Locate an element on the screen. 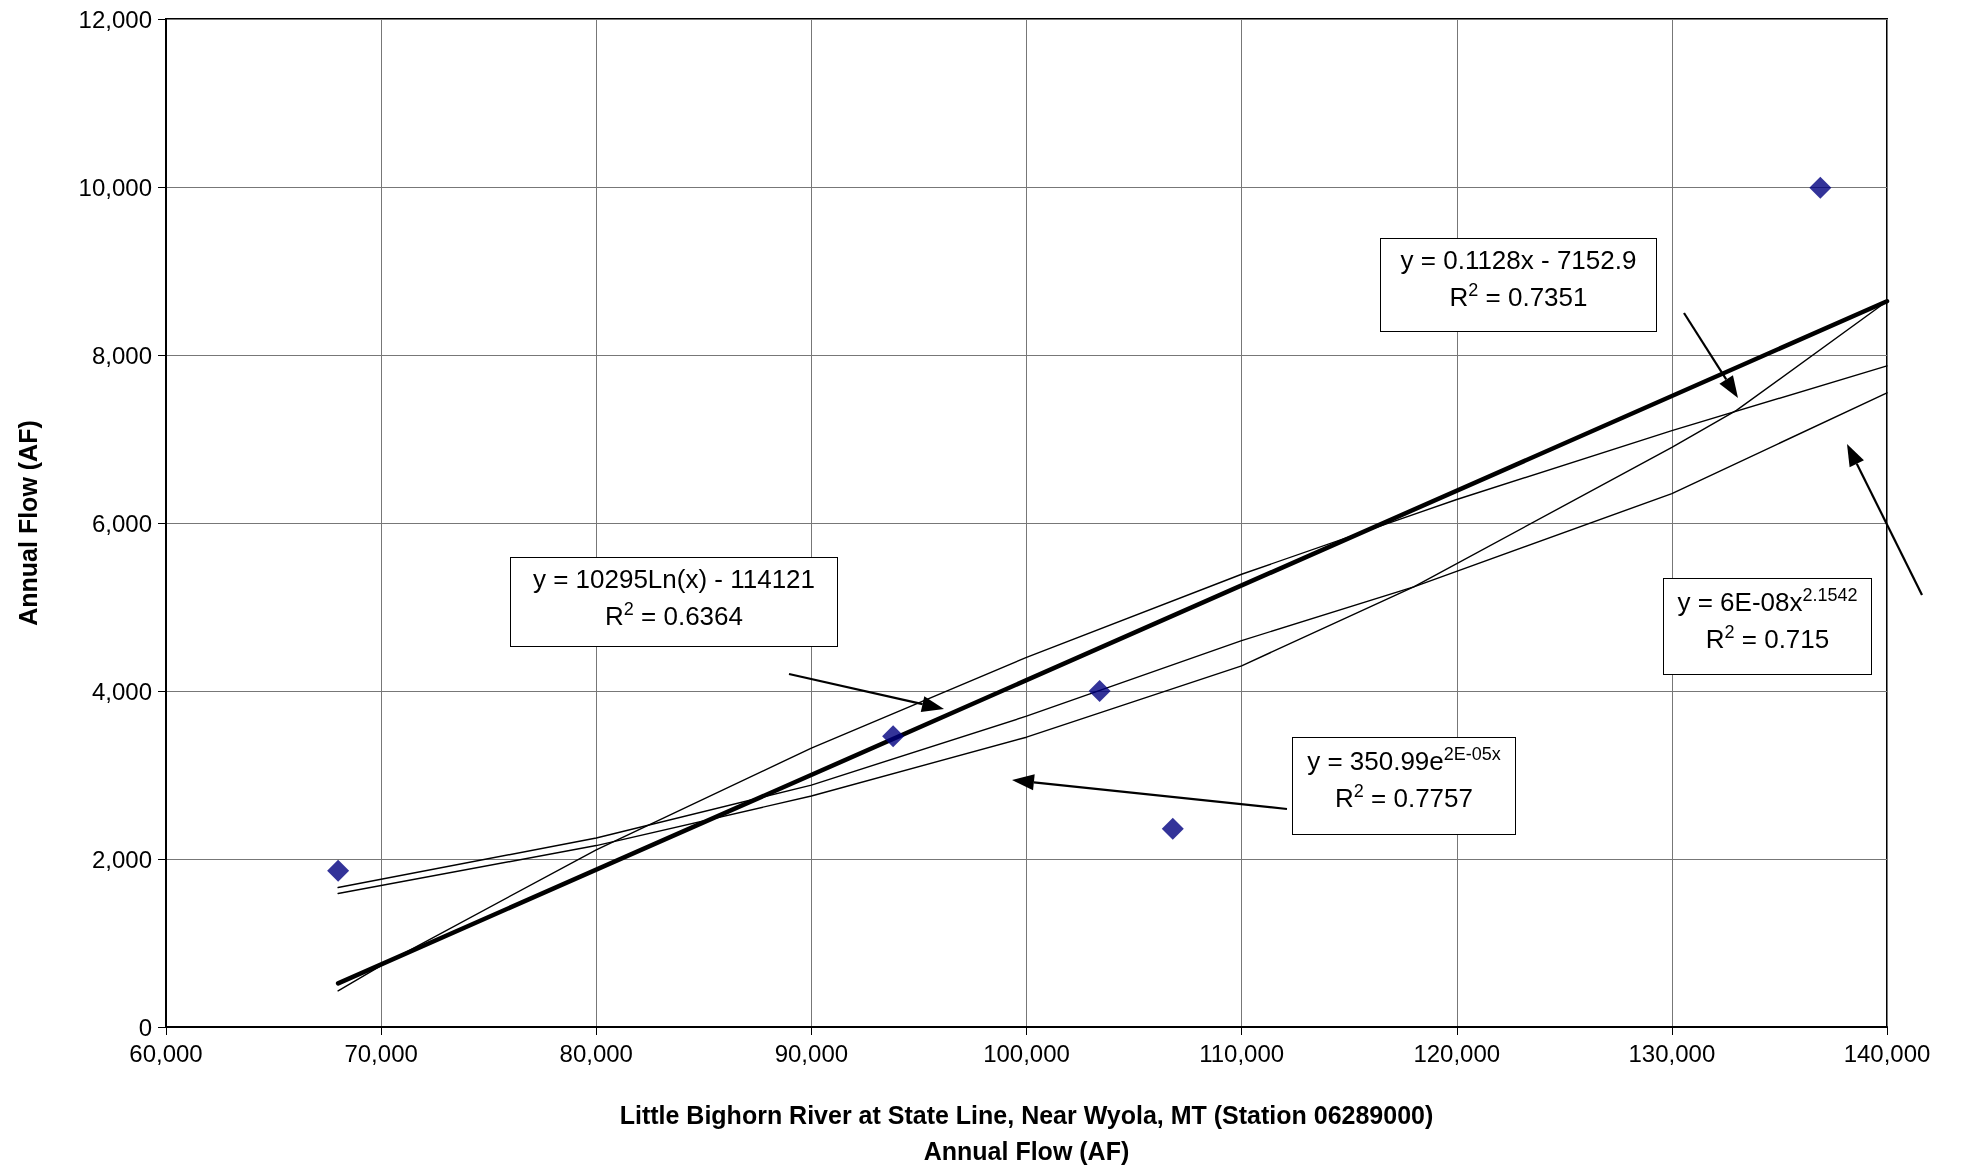  x-tick-label: 110,000 is located at coordinates (1242, 1053).